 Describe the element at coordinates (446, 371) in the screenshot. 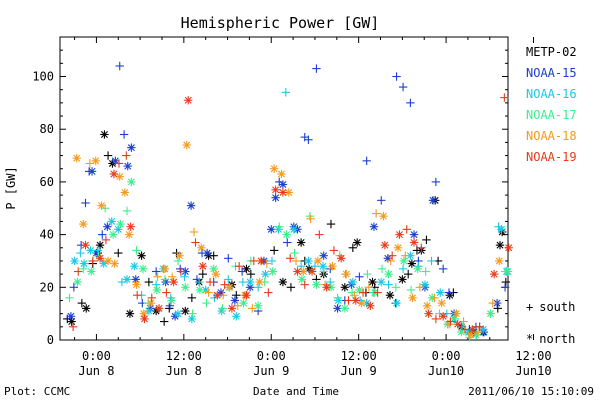

I see `x-tick-date-label: Jun10` at that location.